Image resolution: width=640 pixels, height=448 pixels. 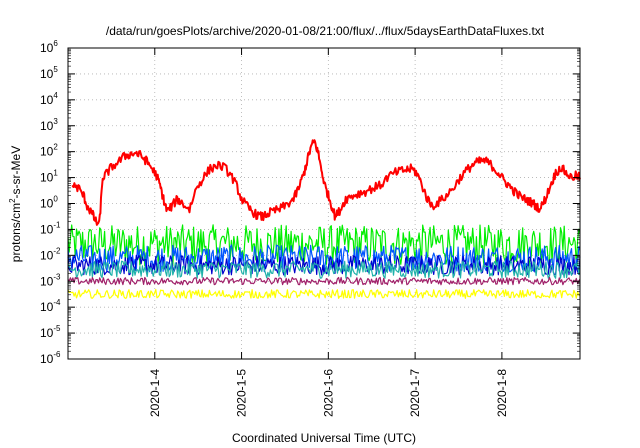 I want to click on y-axis-label: protons/cm2-s-sr-MeV, so click(x=15, y=204).